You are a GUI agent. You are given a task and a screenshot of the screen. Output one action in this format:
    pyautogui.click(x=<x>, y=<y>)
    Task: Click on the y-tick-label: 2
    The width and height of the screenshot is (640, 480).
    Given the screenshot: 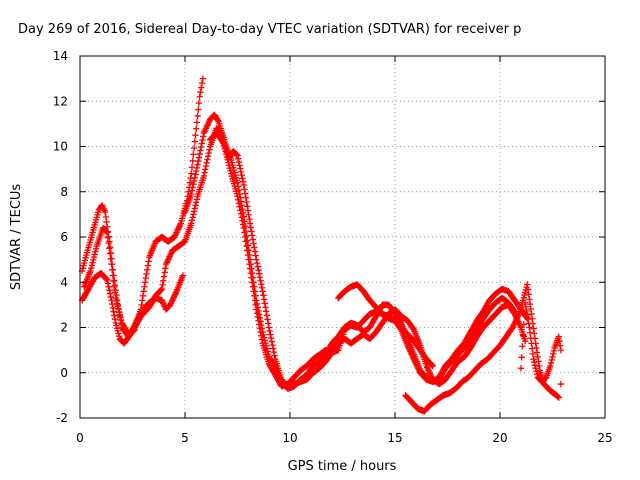 What is the action you would take?
    pyautogui.click(x=64, y=328)
    